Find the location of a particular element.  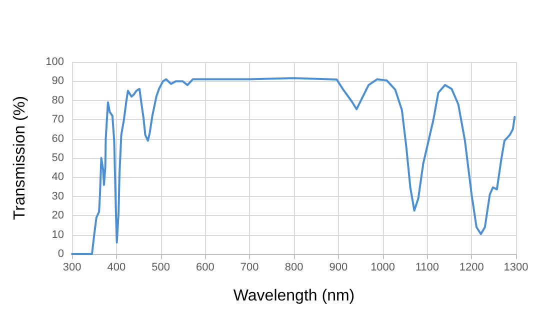

x-tick-label: 600 is located at coordinates (205, 268).